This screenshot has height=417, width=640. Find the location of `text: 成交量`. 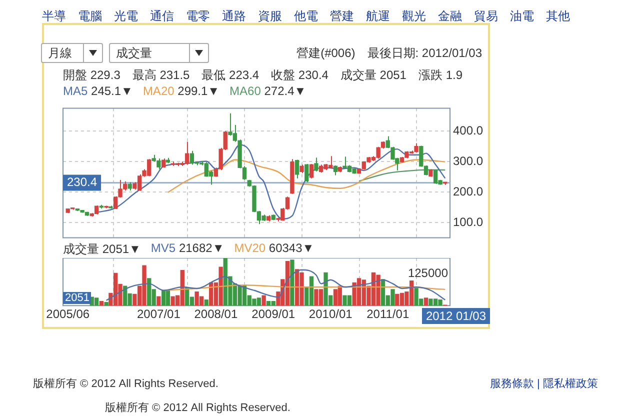

text: 成交量 is located at coordinates (134, 53).